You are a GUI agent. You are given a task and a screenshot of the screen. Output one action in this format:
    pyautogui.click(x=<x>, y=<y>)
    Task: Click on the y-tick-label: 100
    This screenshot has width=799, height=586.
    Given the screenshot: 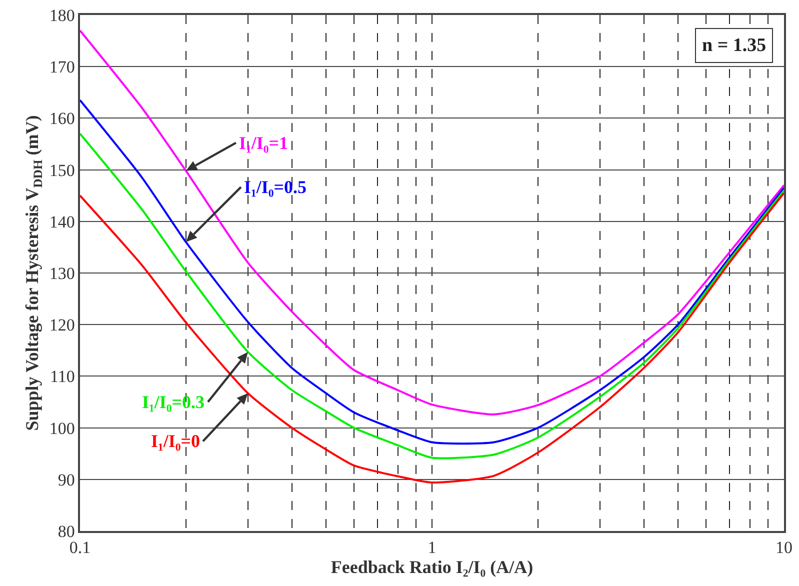 What is the action you would take?
    pyautogui.click(x=62, y=428)
    